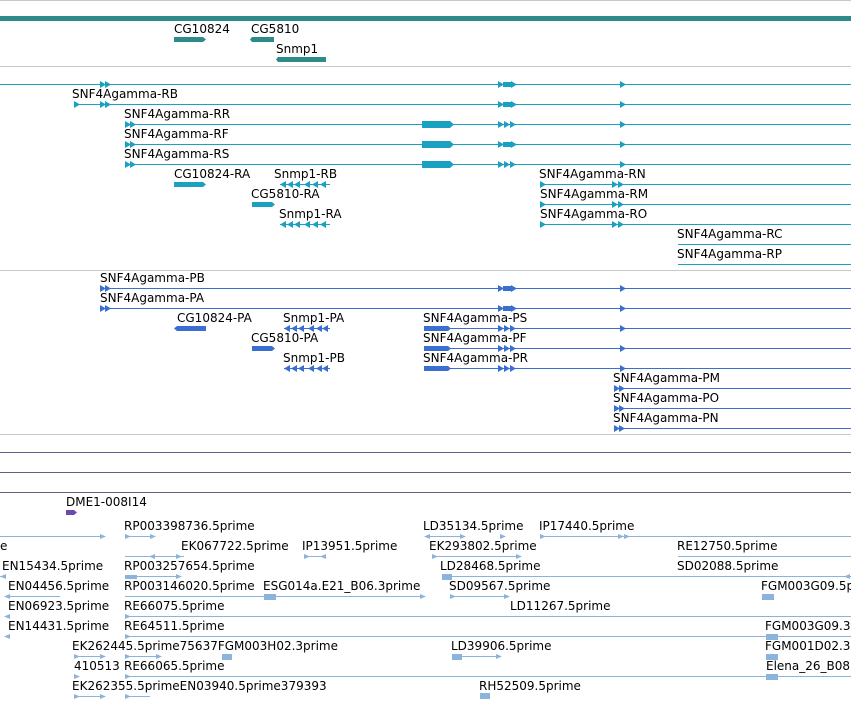  I want to click on transcript-label: CG10824-PA, so click(214, 318).